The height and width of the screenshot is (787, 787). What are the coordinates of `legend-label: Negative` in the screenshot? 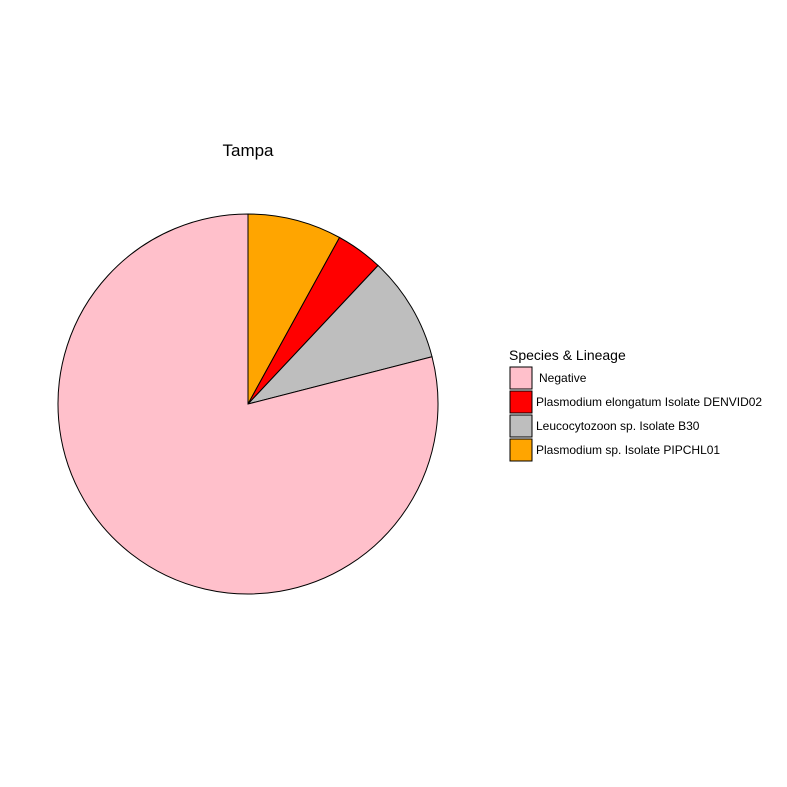 It's located at (563, 378).